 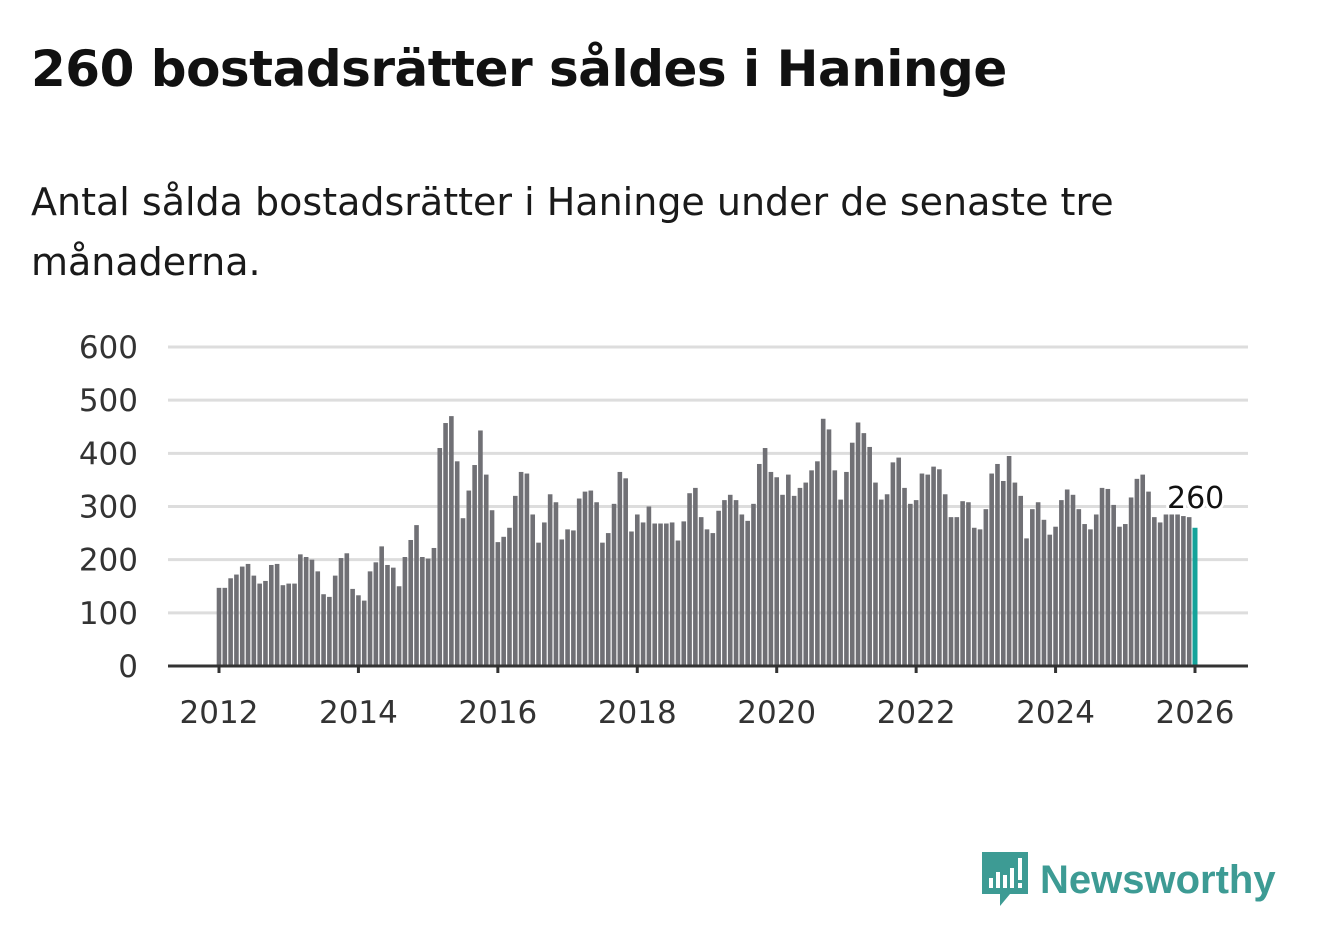 I want to click on y-tick-label: 300, so click(x=108, y=508).